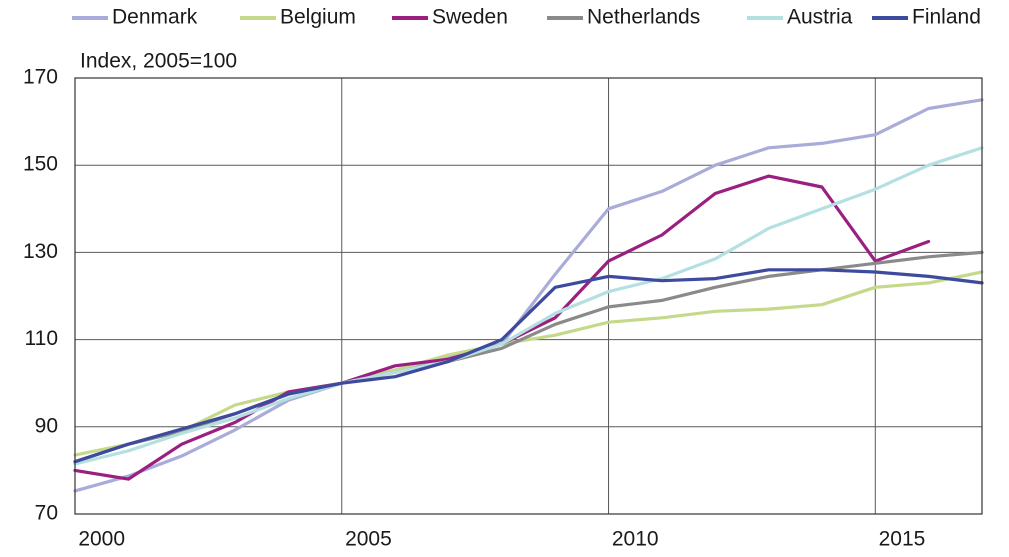 The width and height of the screenshot is (1009, 557). Describe the element at coordinates (46, 513) in the screenshot. I see `y-tick-label: 70` at that location.